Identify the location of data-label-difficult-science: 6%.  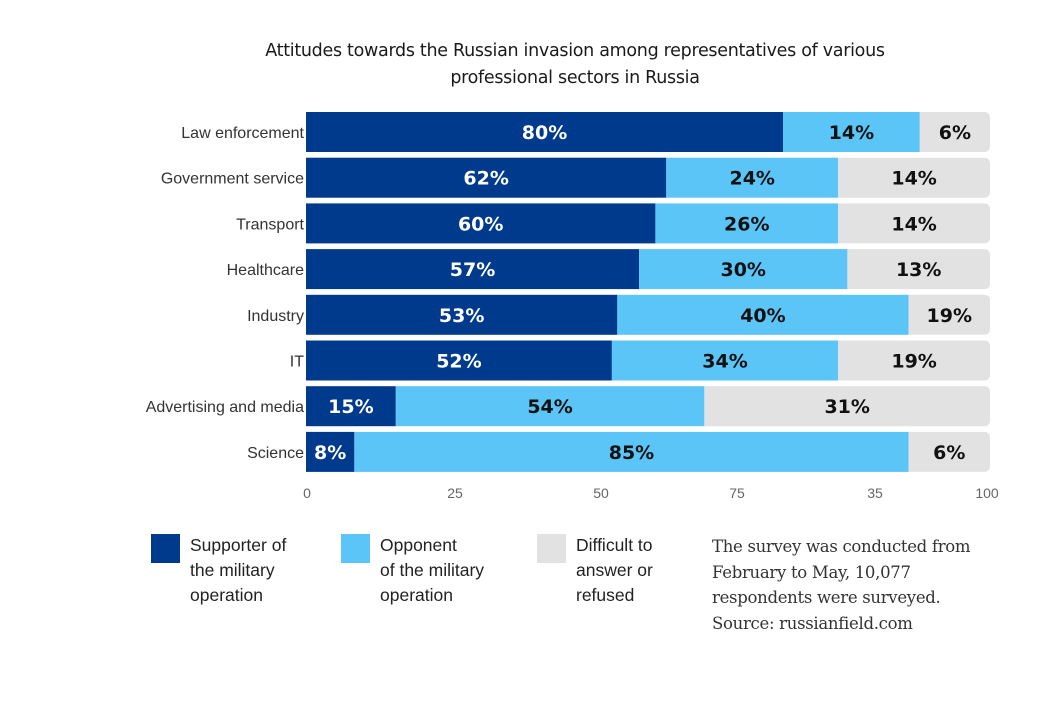
(949, 453).